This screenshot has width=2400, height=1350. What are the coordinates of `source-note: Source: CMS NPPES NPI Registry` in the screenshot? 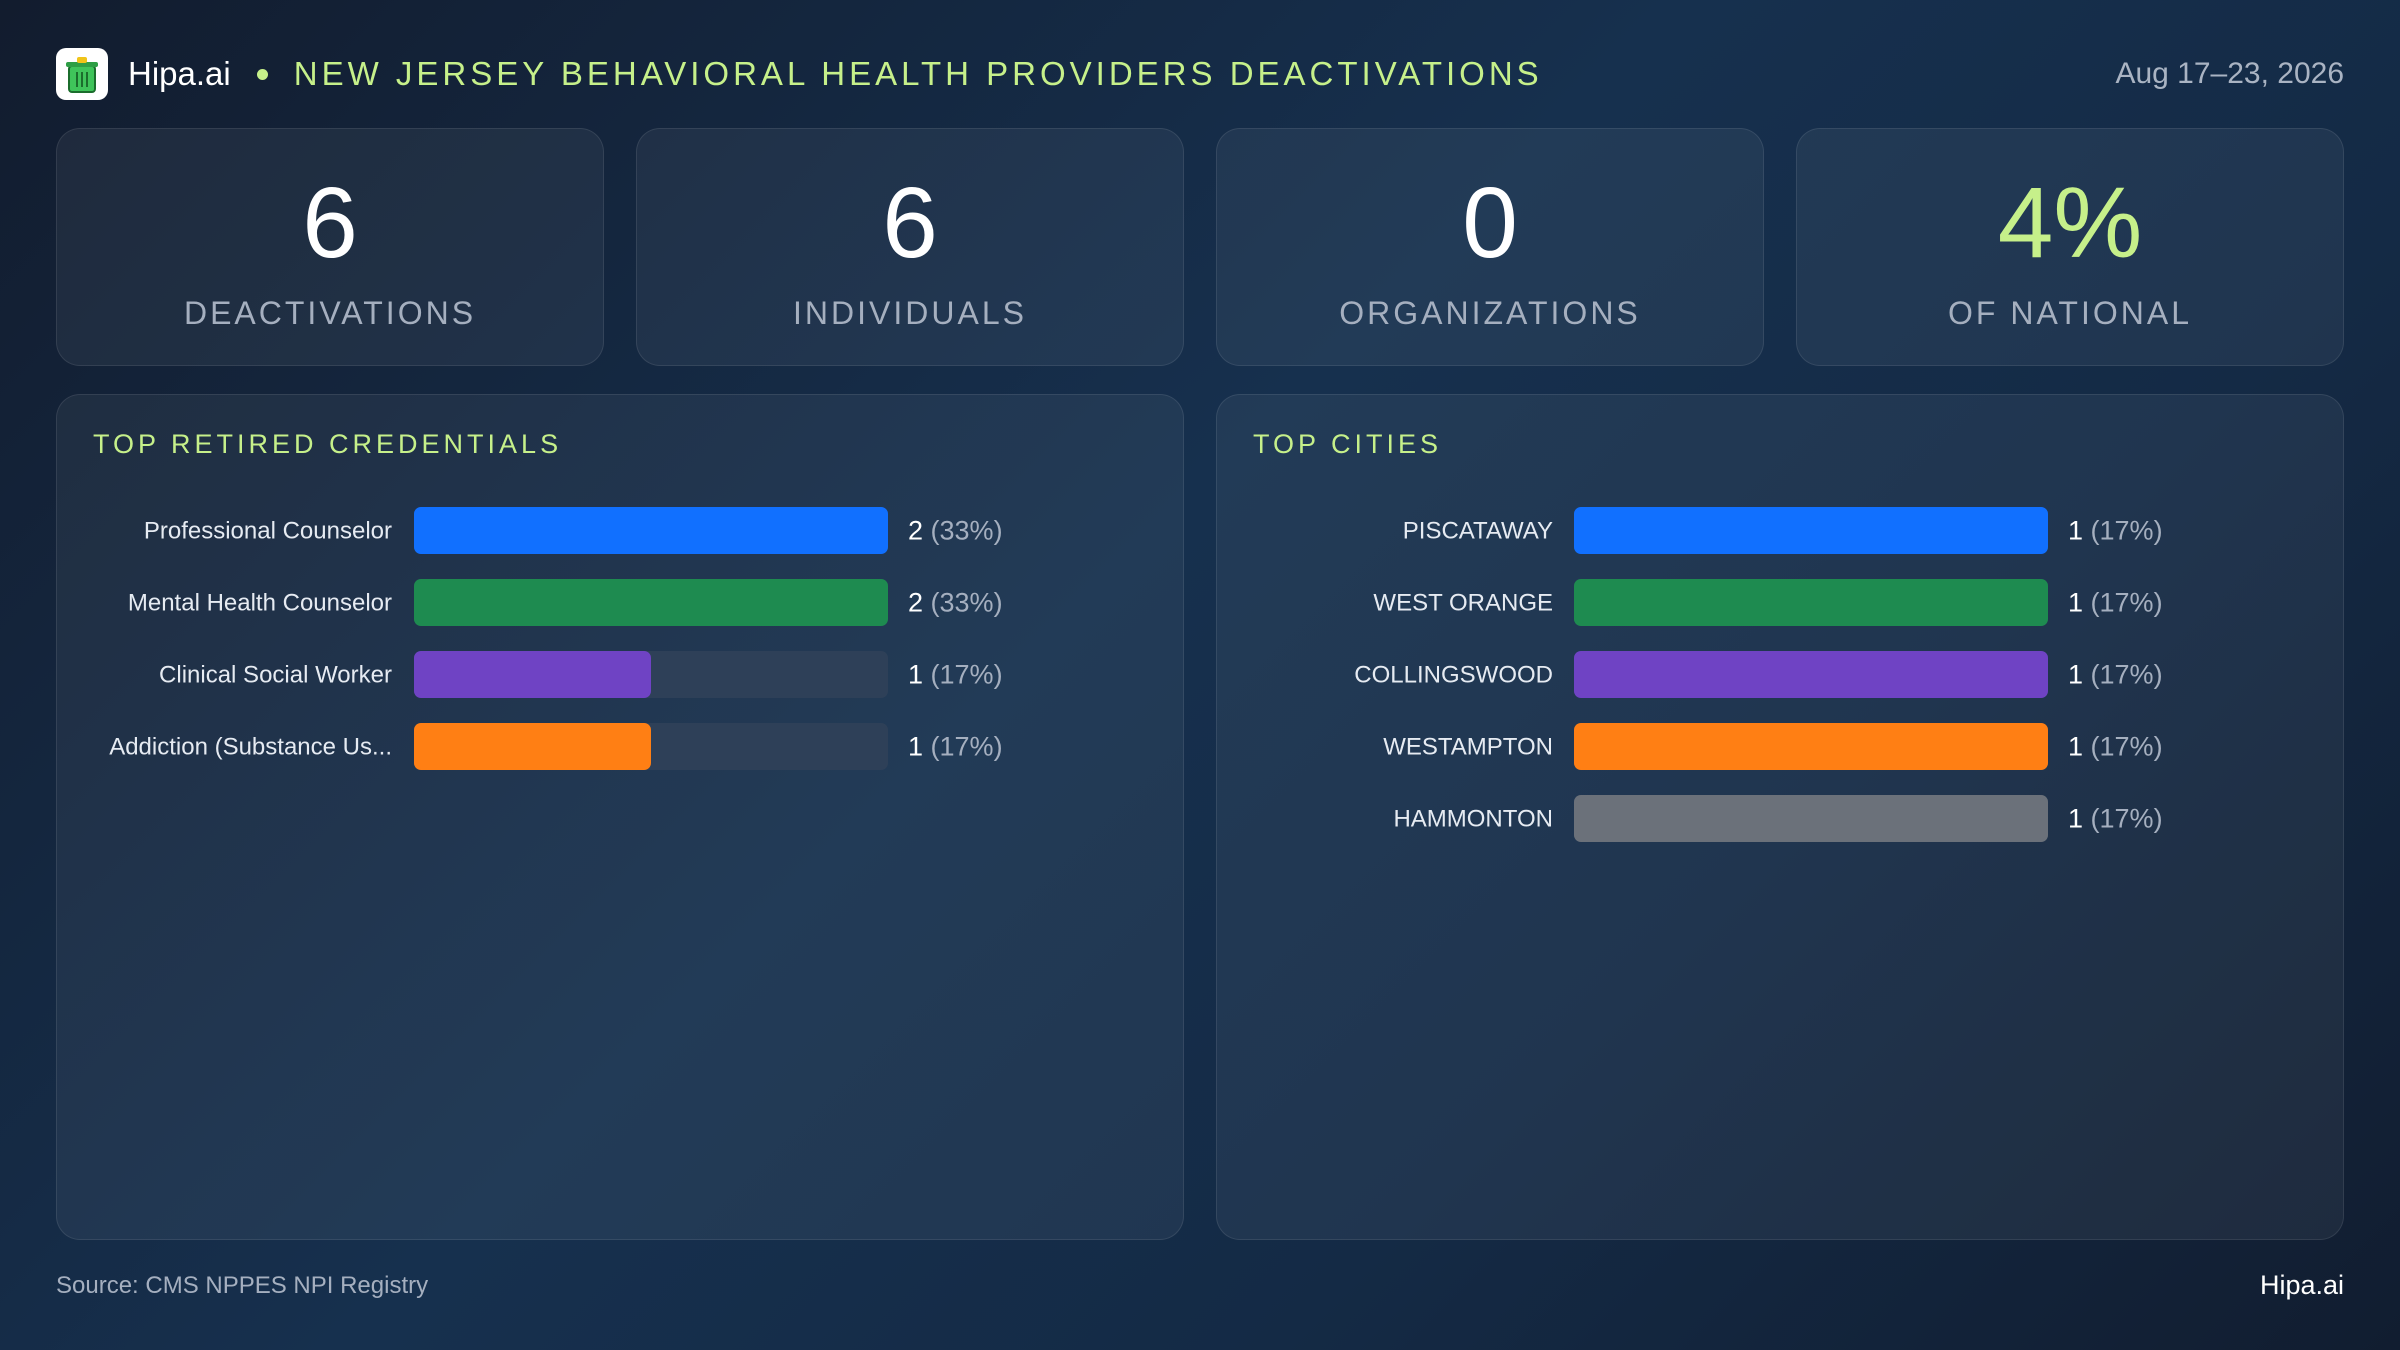 It's located at (242, 1285).